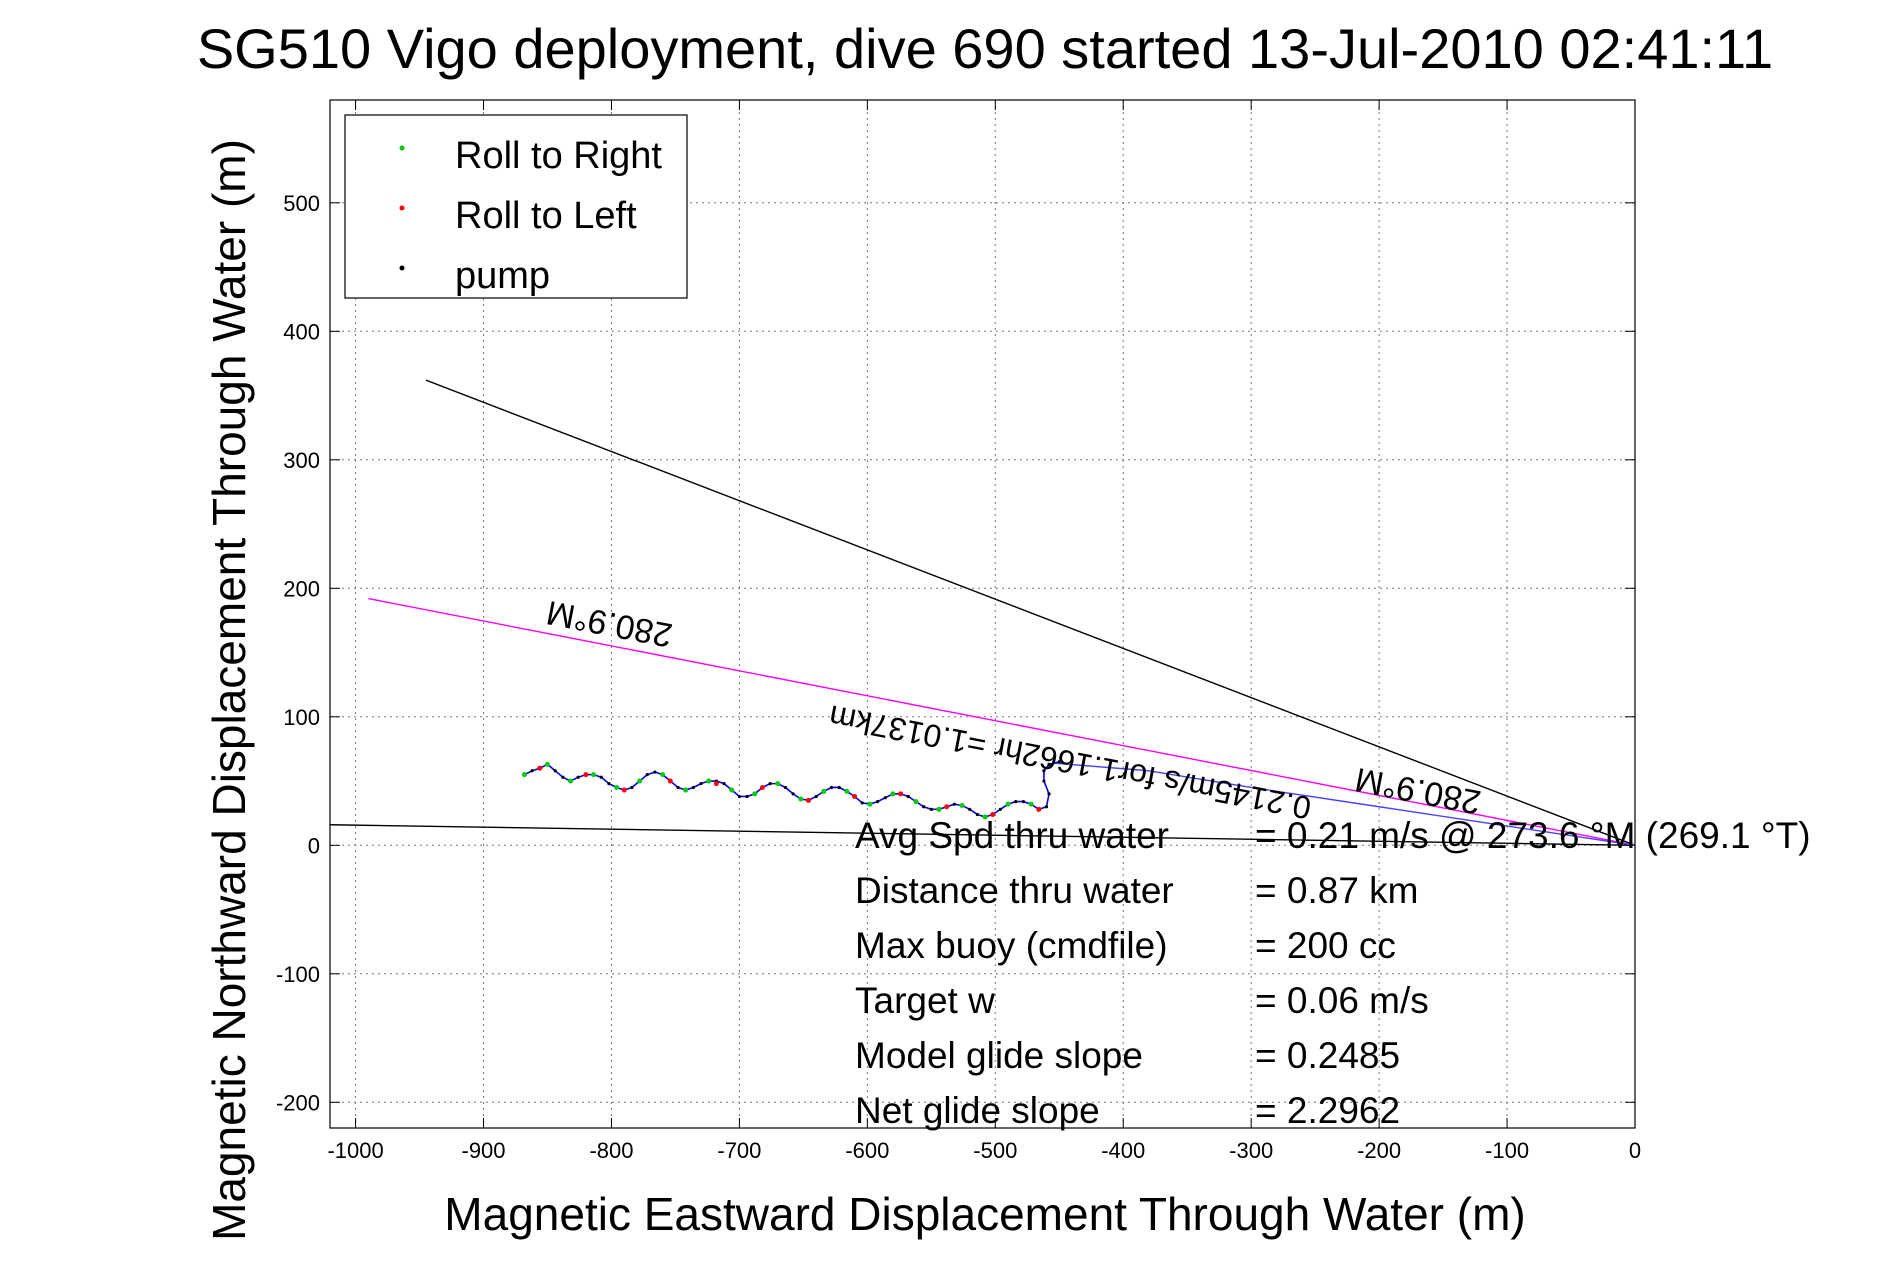 This screenshot has height=1262, width=1891. I want to click on x-tick-label: -700, so click(739, 1150).